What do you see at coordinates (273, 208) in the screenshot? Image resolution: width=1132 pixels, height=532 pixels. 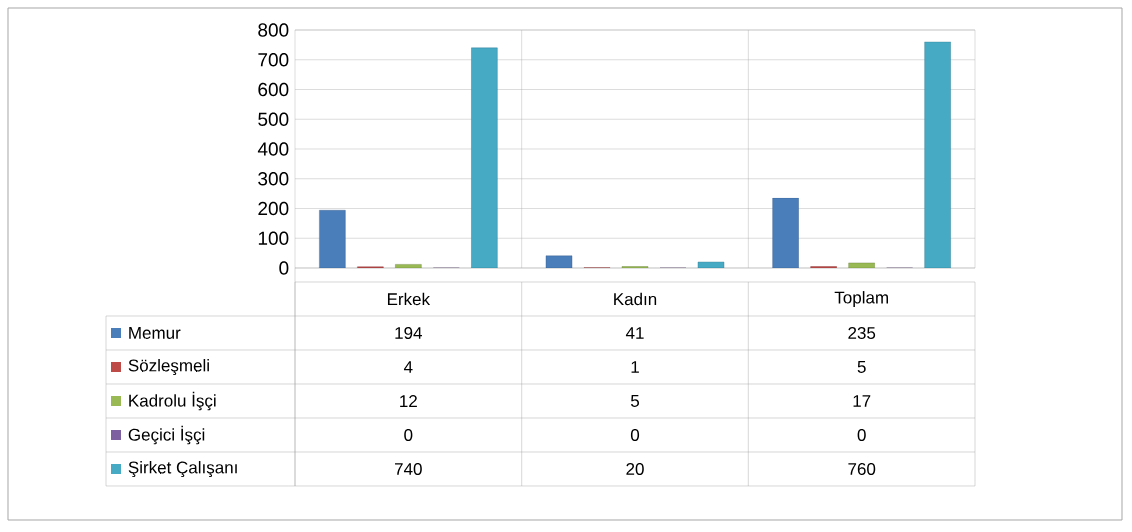 I see `y-tick-label: 200` at bounding box center [273, 208].